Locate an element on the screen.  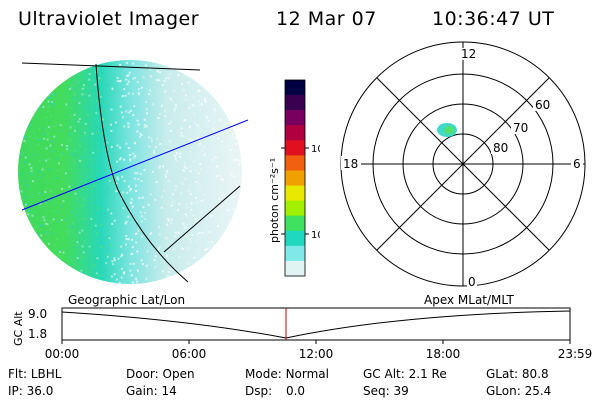
ip-field: IP: 36.0 is located at coordinates (31, 391).